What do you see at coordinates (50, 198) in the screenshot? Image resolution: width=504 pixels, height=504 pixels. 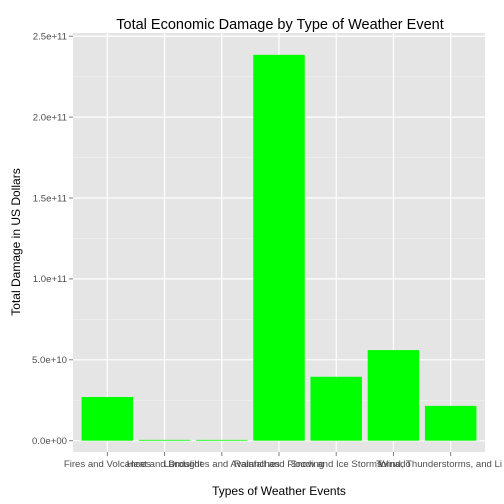 I see `y-tick-label: 1.5e+11` at bounding box center [50, 198].